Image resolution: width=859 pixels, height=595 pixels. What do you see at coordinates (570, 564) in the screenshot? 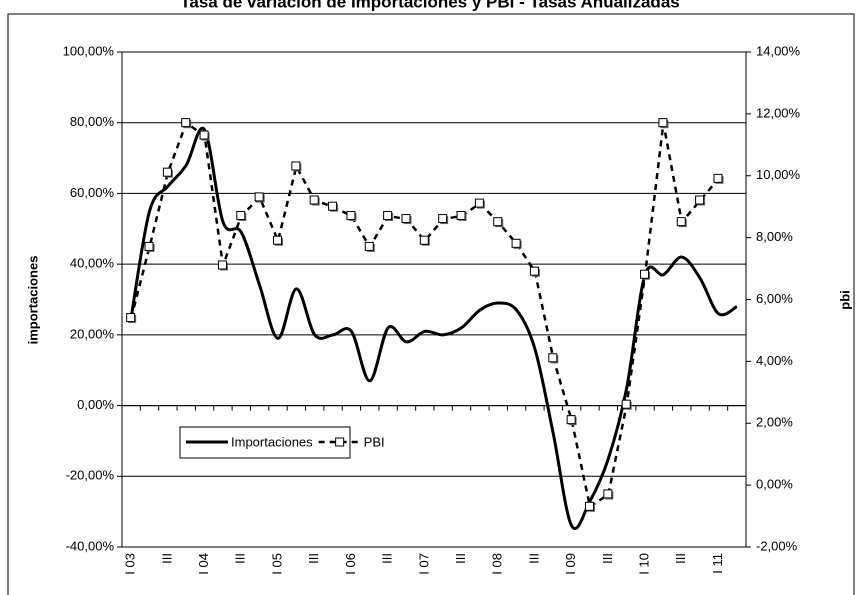
I see `x-tick-label: I 09` at bounding box center [570, 564].